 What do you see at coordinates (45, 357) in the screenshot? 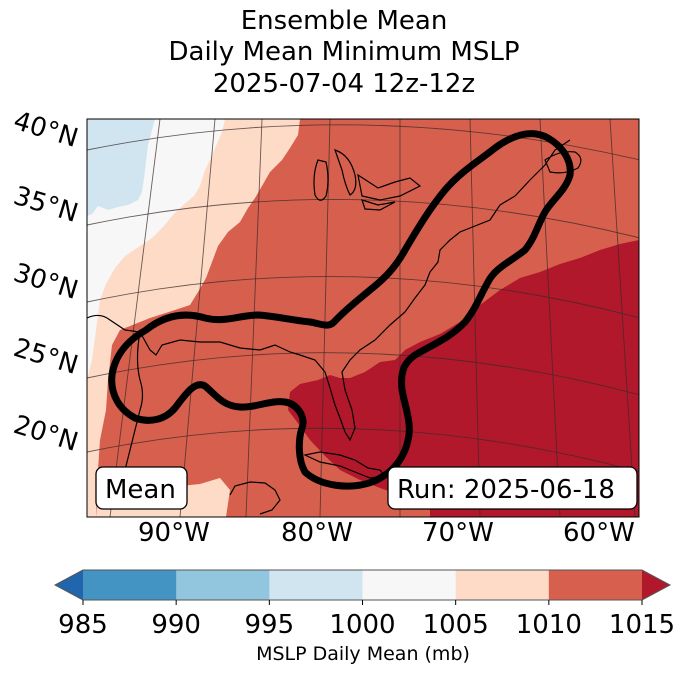
I see `lat-label-25: 25°N` at bounding box center [45, 357].